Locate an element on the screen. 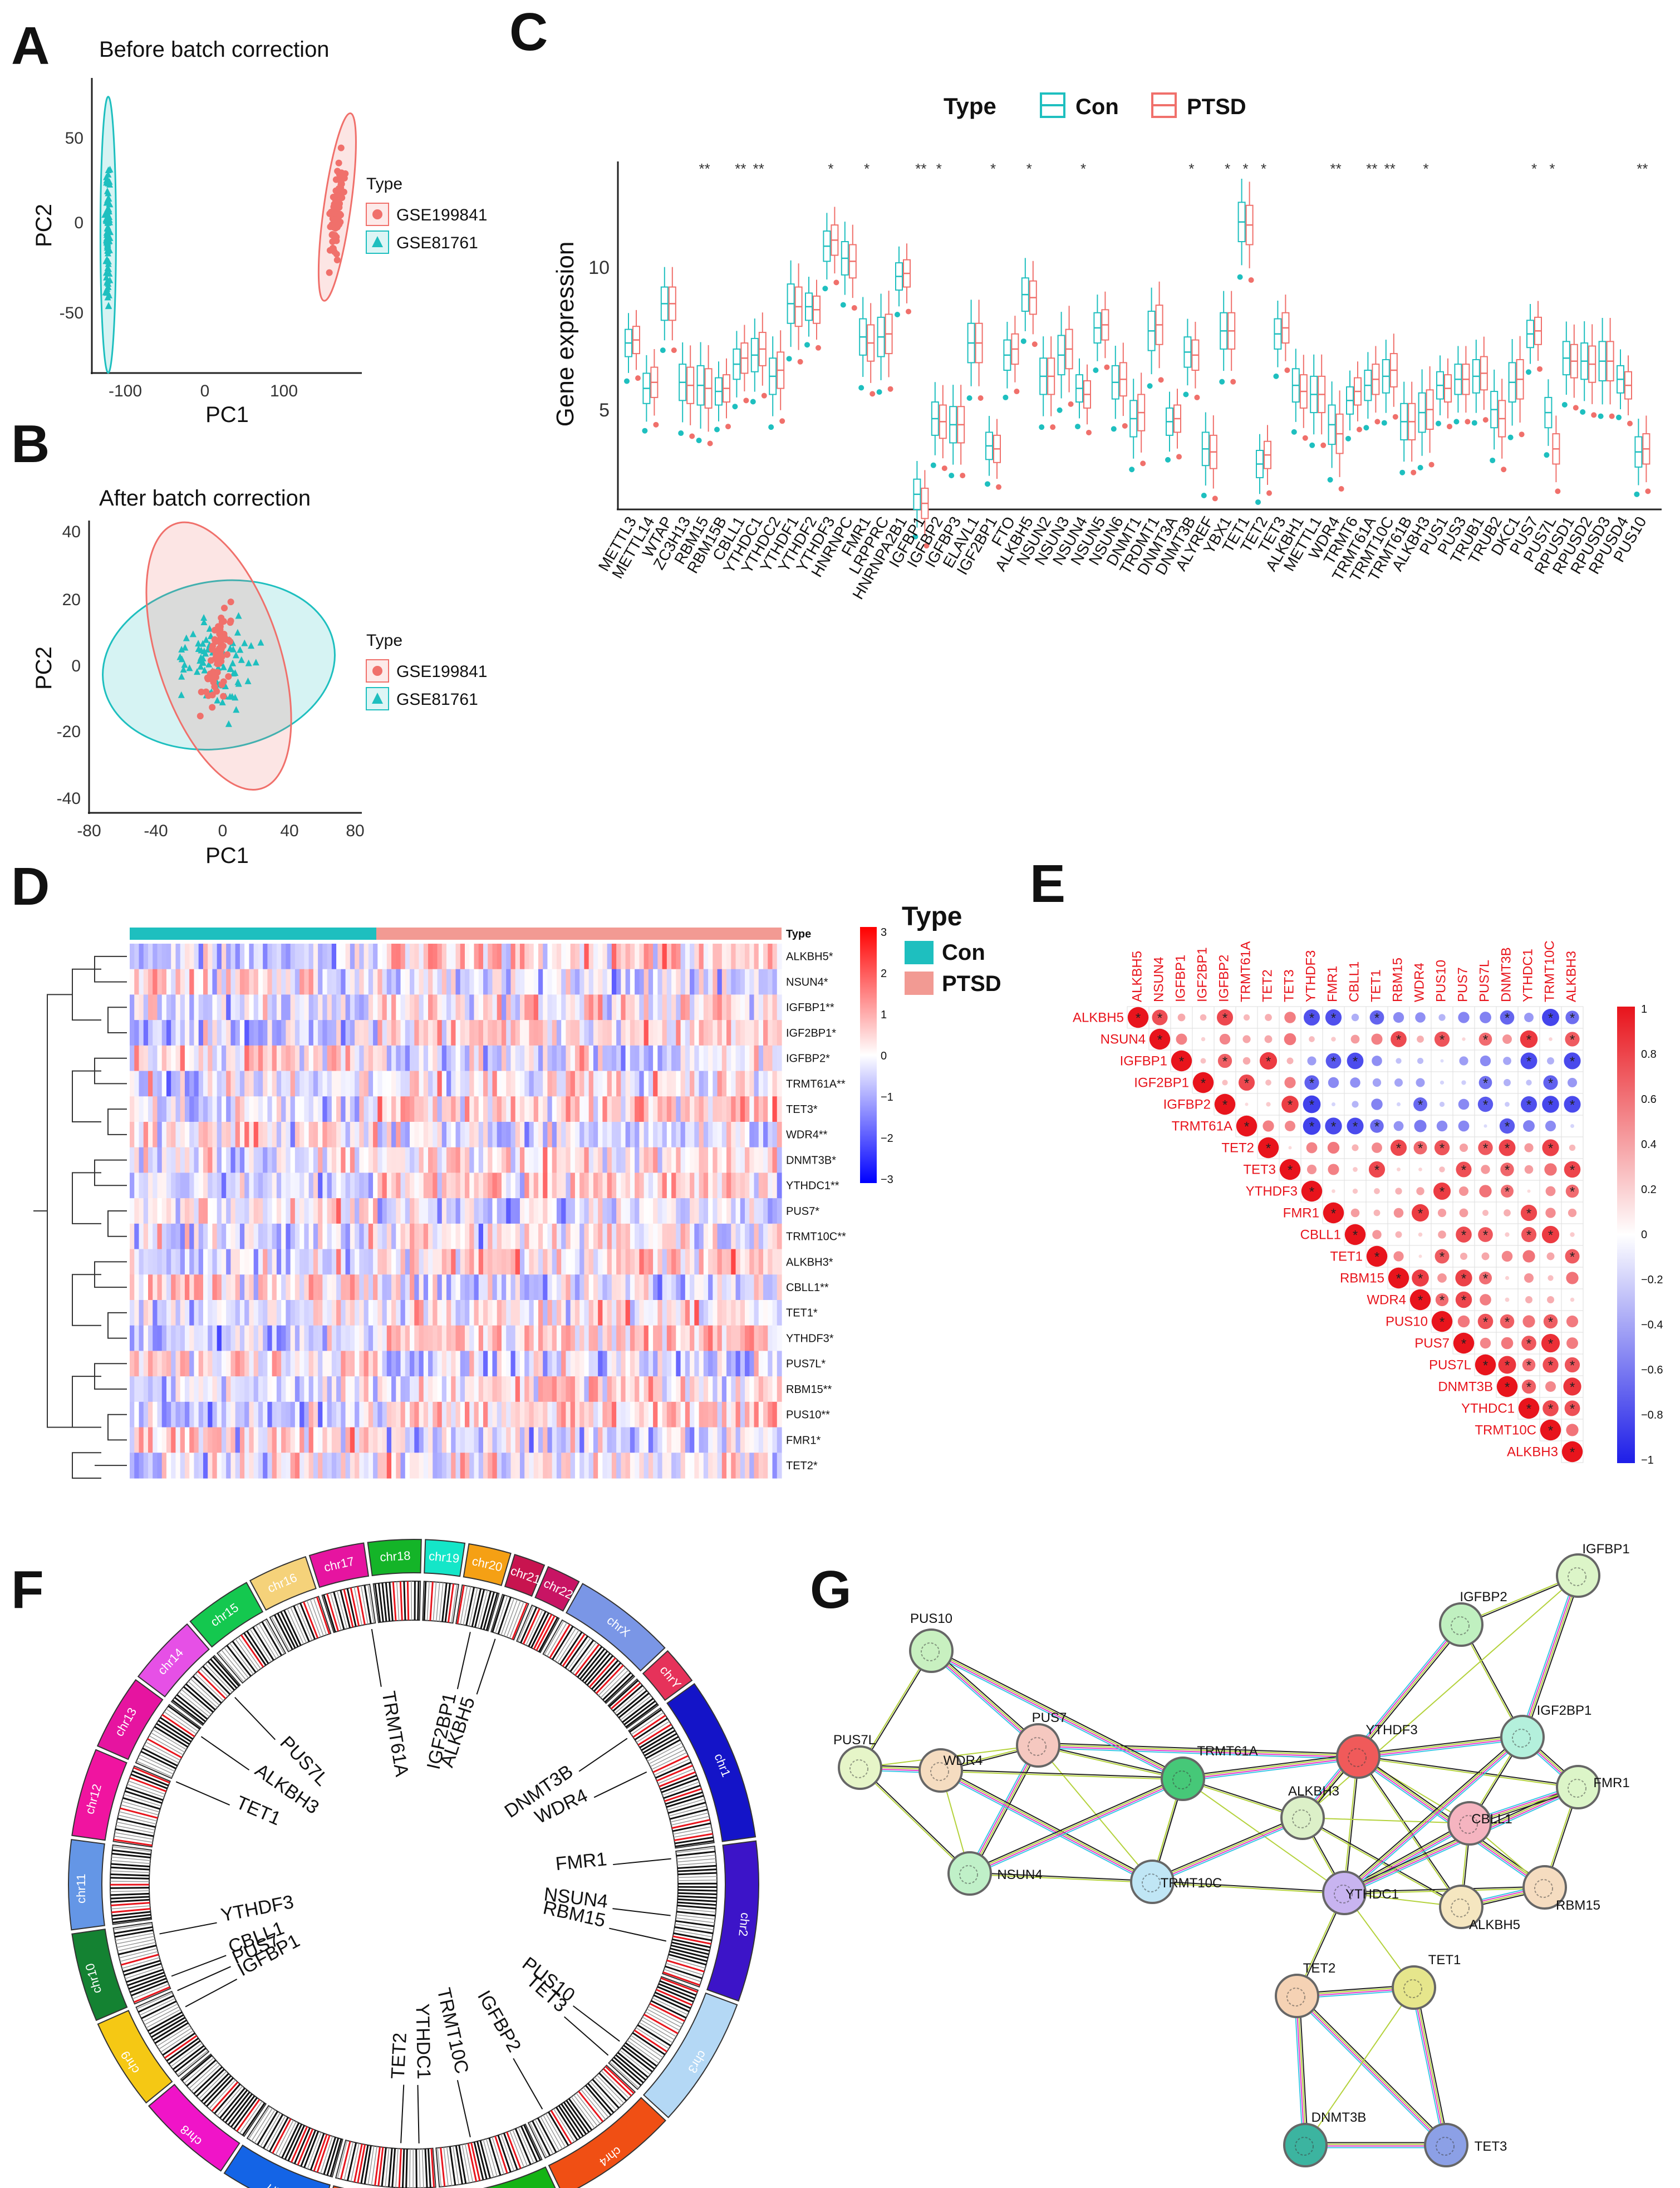 This screenshot has height=2188, width=1680. corr-row-label: TET3 is located at coordinates (1259, 1169).